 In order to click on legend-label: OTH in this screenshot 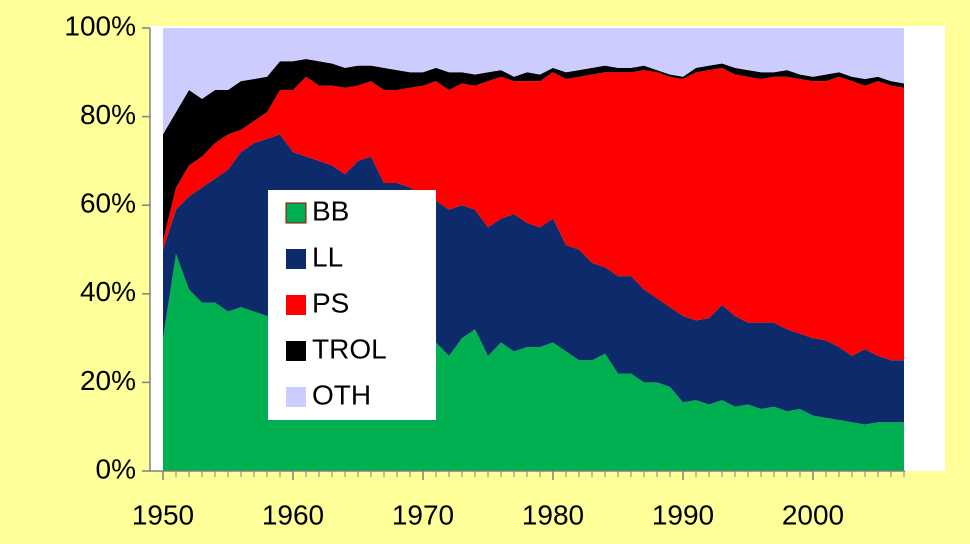, I will do `click(341, 394)`.